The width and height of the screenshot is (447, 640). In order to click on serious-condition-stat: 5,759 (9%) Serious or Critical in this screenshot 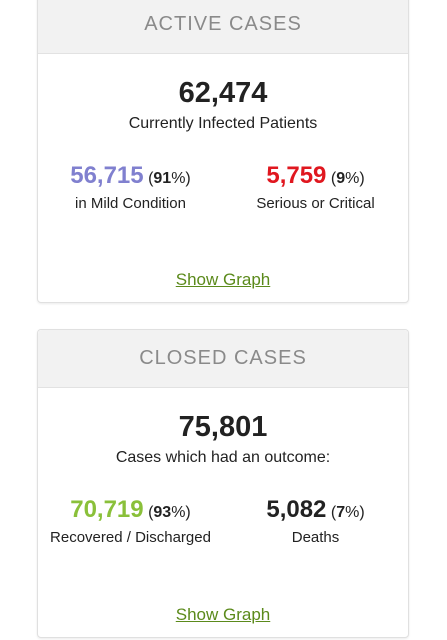, I will do `click(315, 187)`.